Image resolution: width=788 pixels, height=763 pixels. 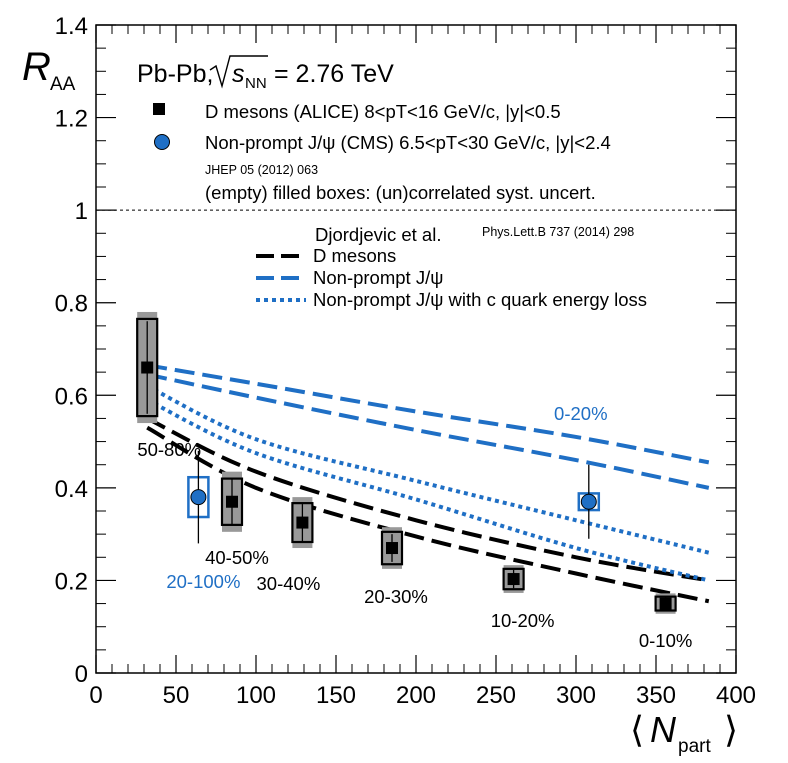 I want to click on x-tick-label: 400, so click(x=736, y=695).